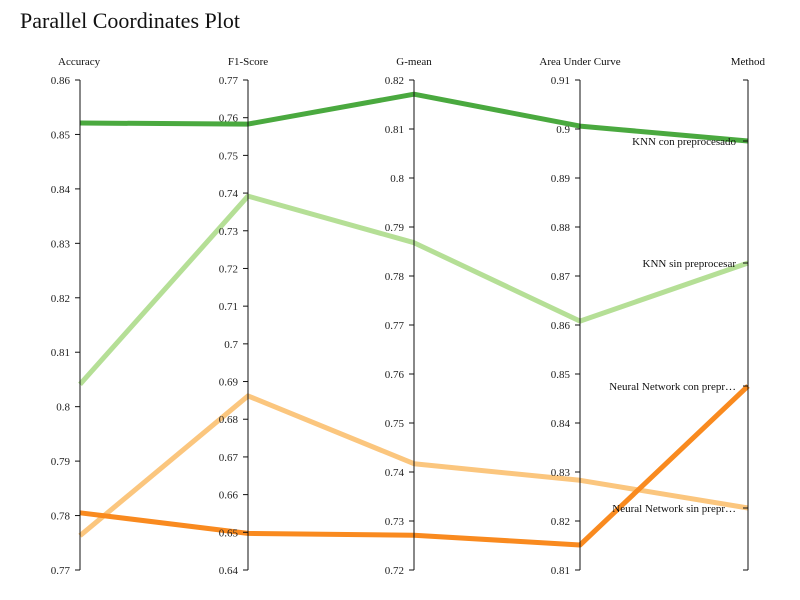  I want to click on axis-title-1: F1-Score, so click(248, 62).